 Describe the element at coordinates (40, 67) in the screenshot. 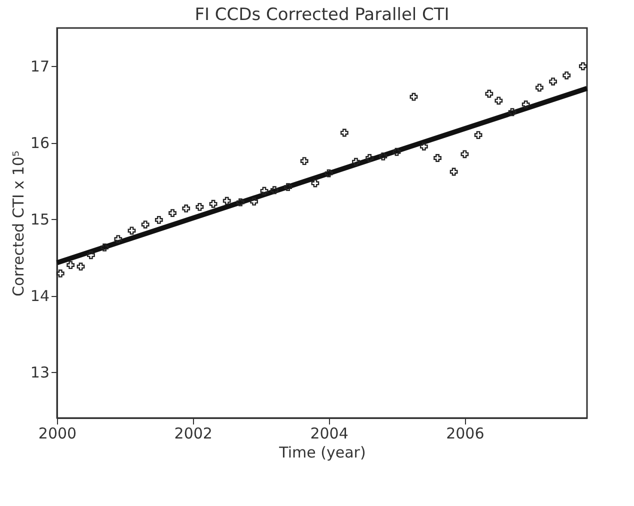

I see `y-tick-label: 17` at that location.